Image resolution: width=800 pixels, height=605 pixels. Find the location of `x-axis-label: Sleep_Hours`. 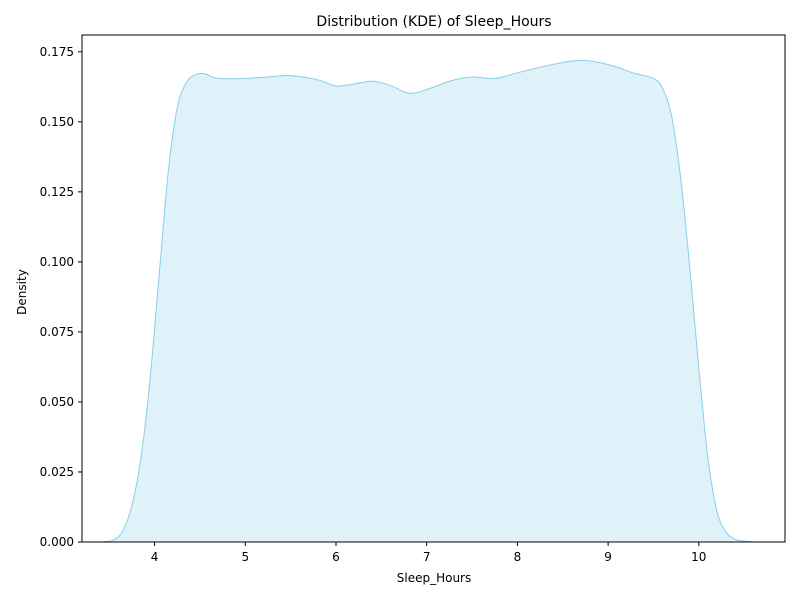

x-axis-label: Sleep_Hours is located at coordinates (434, 578).